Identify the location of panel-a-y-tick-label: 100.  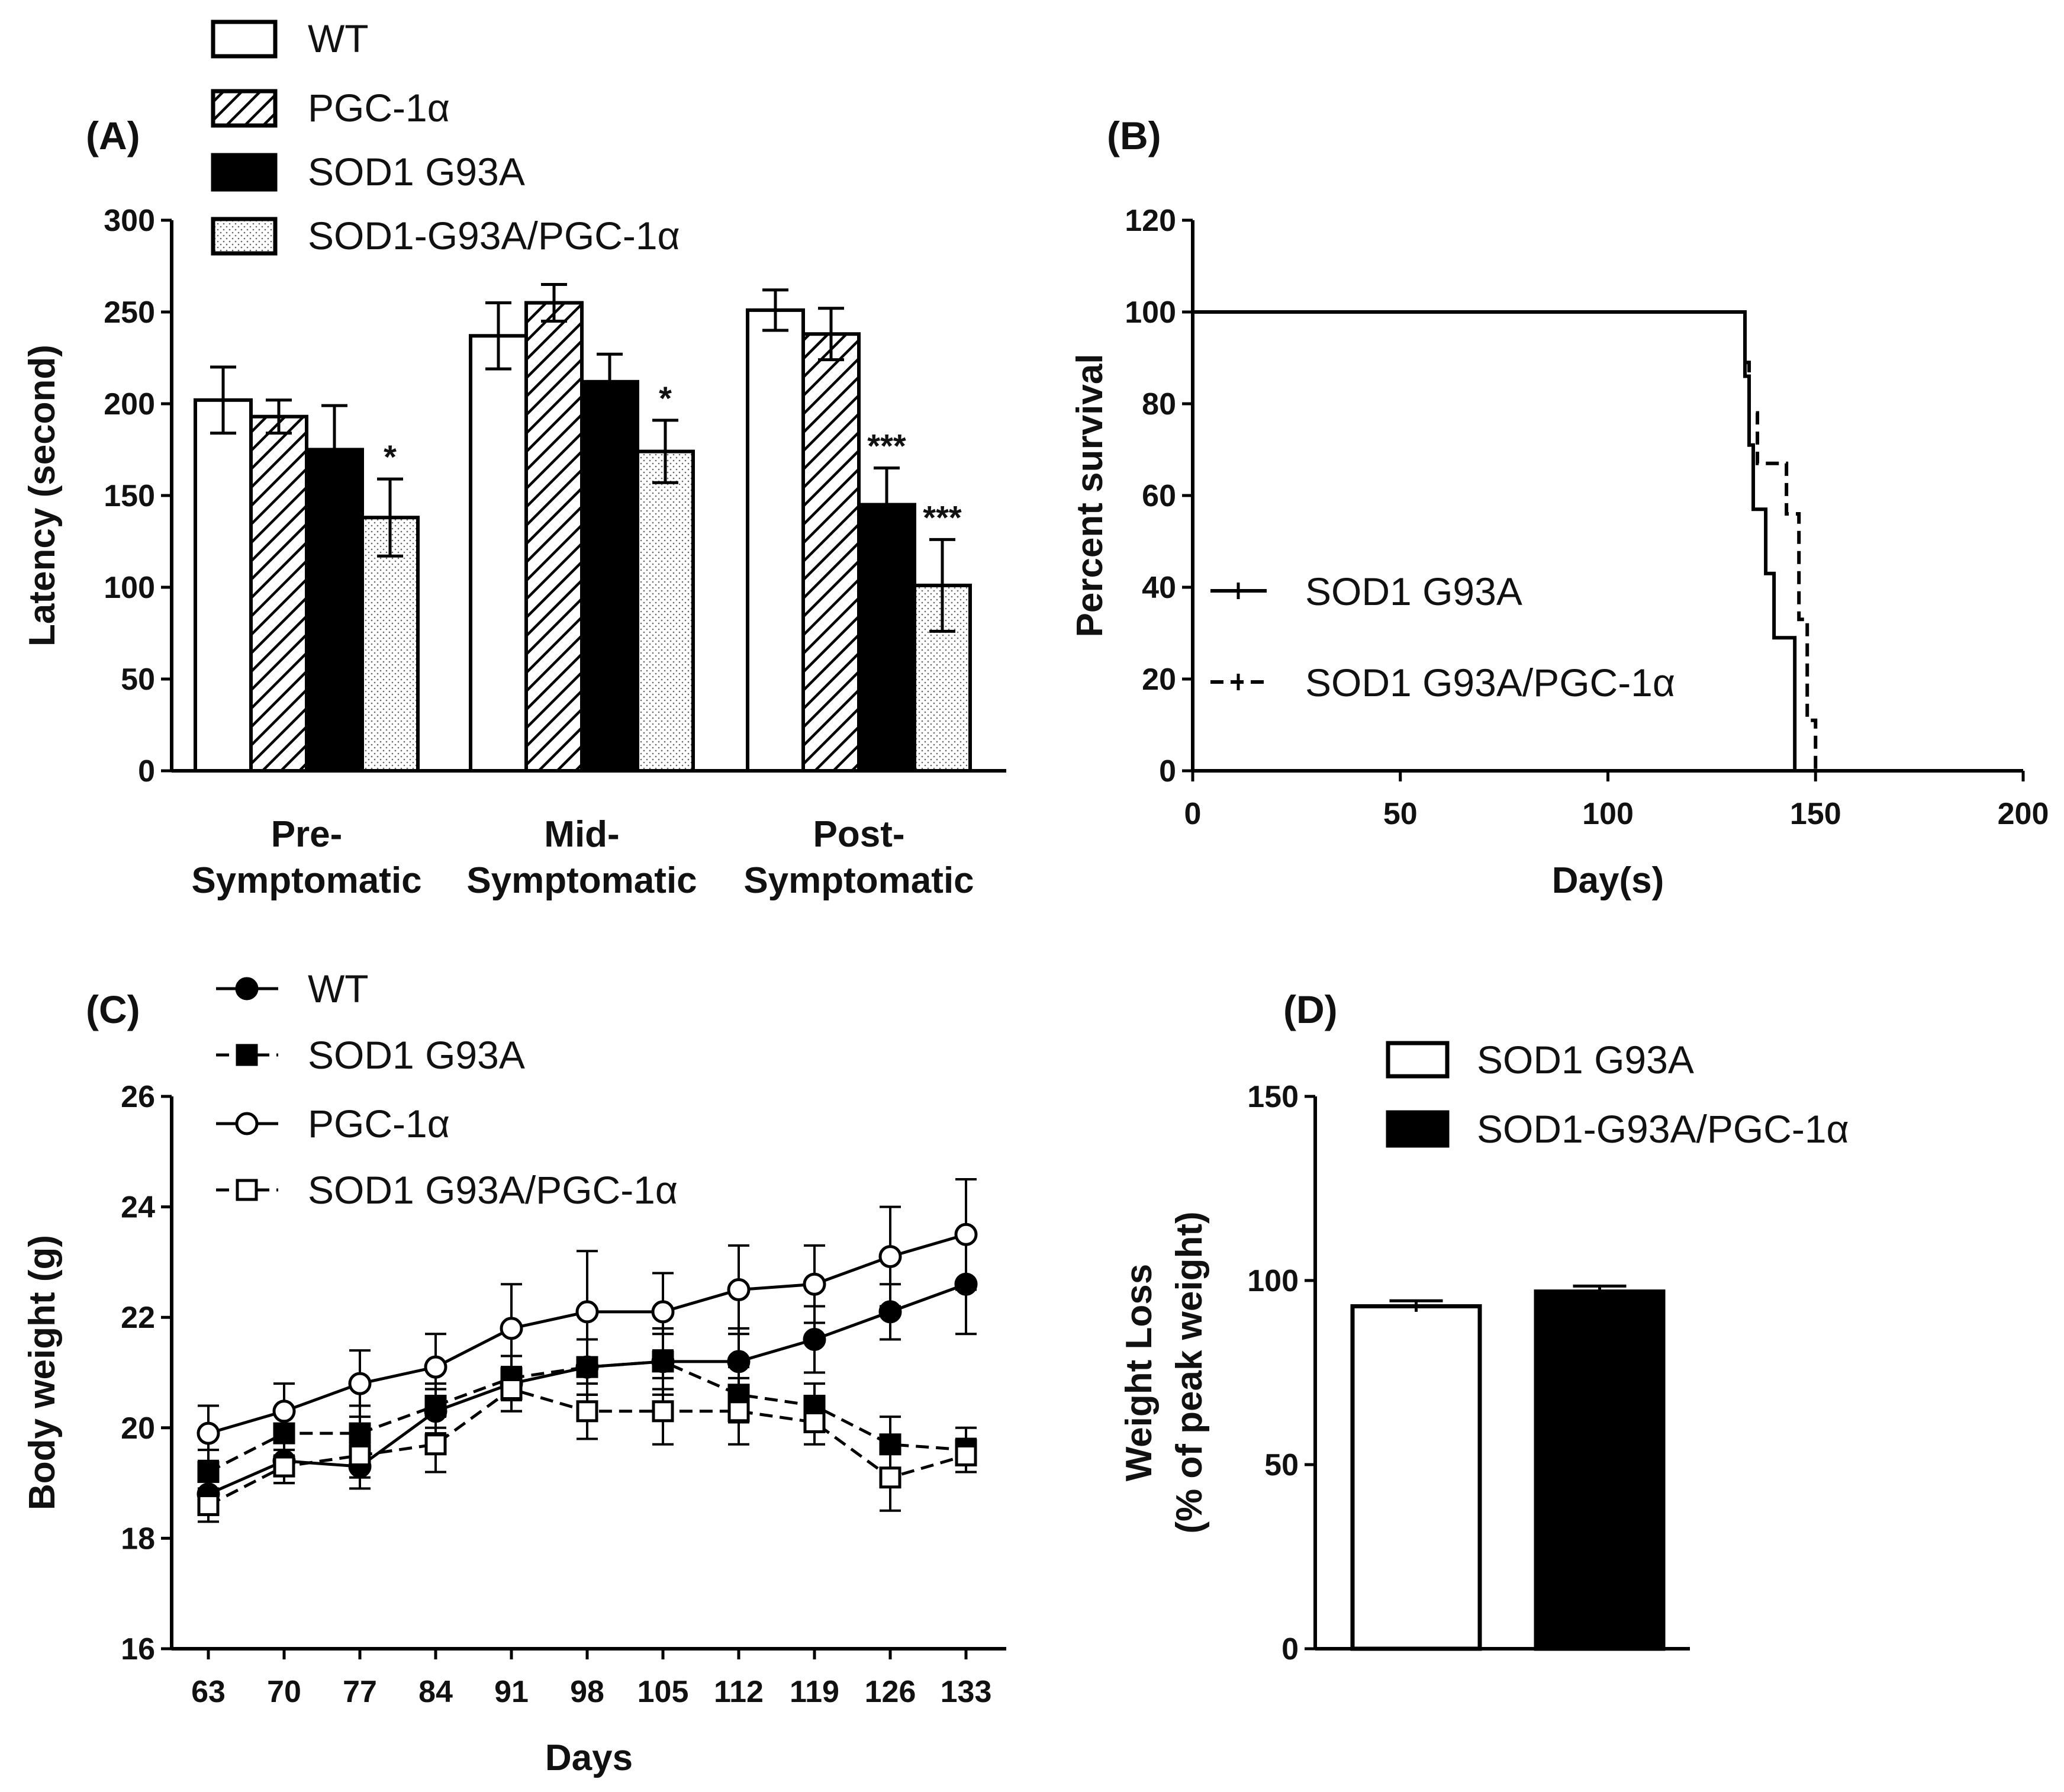
(129, 588).